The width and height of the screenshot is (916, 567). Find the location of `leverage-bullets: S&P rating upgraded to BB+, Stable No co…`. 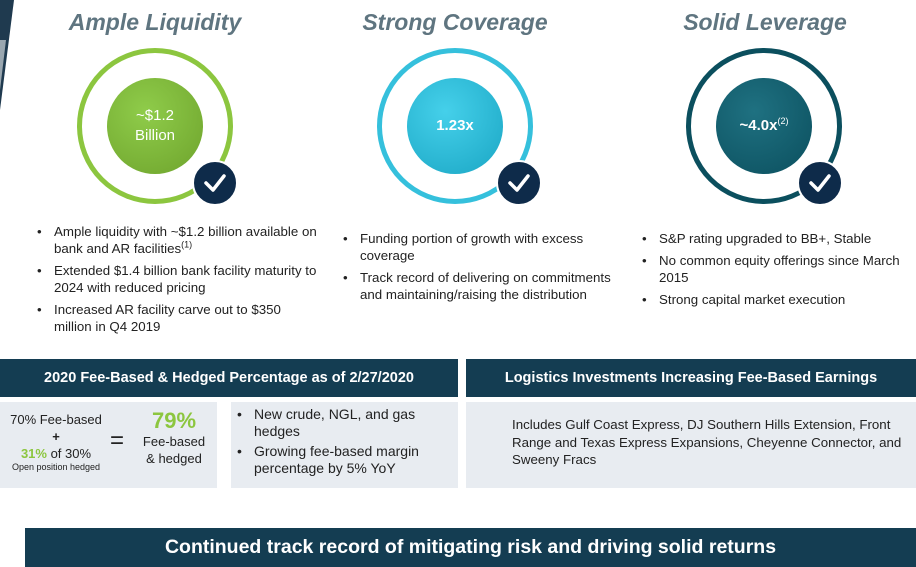

leverage-bullets: S&P rating upgraded to BB+, Stable No co… is located at coordinates (775, 271).